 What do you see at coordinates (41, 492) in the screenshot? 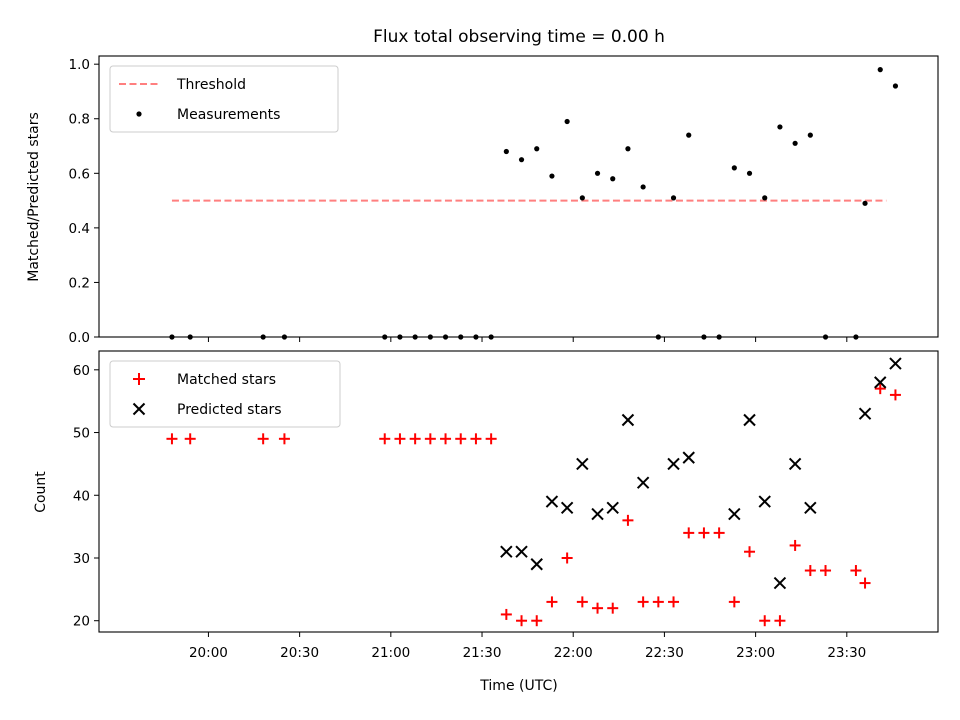
I see `bottom-y-axis-label: Count` at bounding box center [41, 492].